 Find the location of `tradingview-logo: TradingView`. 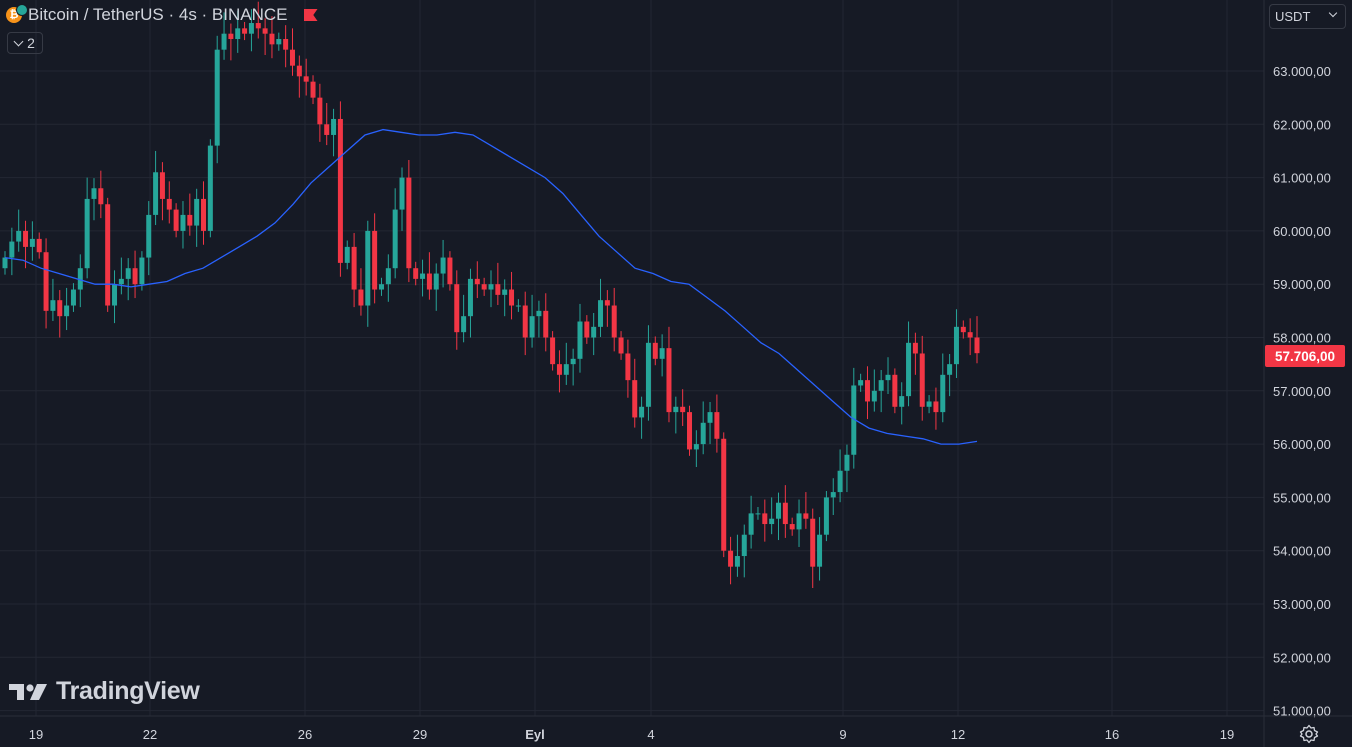

tradingview-logo: TradingView is located at coordinates (104, 691).